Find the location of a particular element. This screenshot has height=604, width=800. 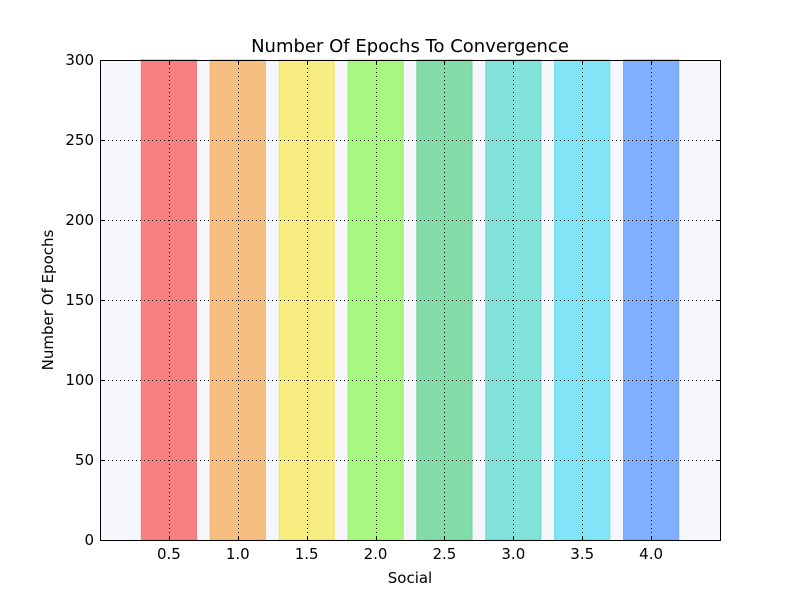

x-tick-label: 2.5 is located at coordinates (445, 554).